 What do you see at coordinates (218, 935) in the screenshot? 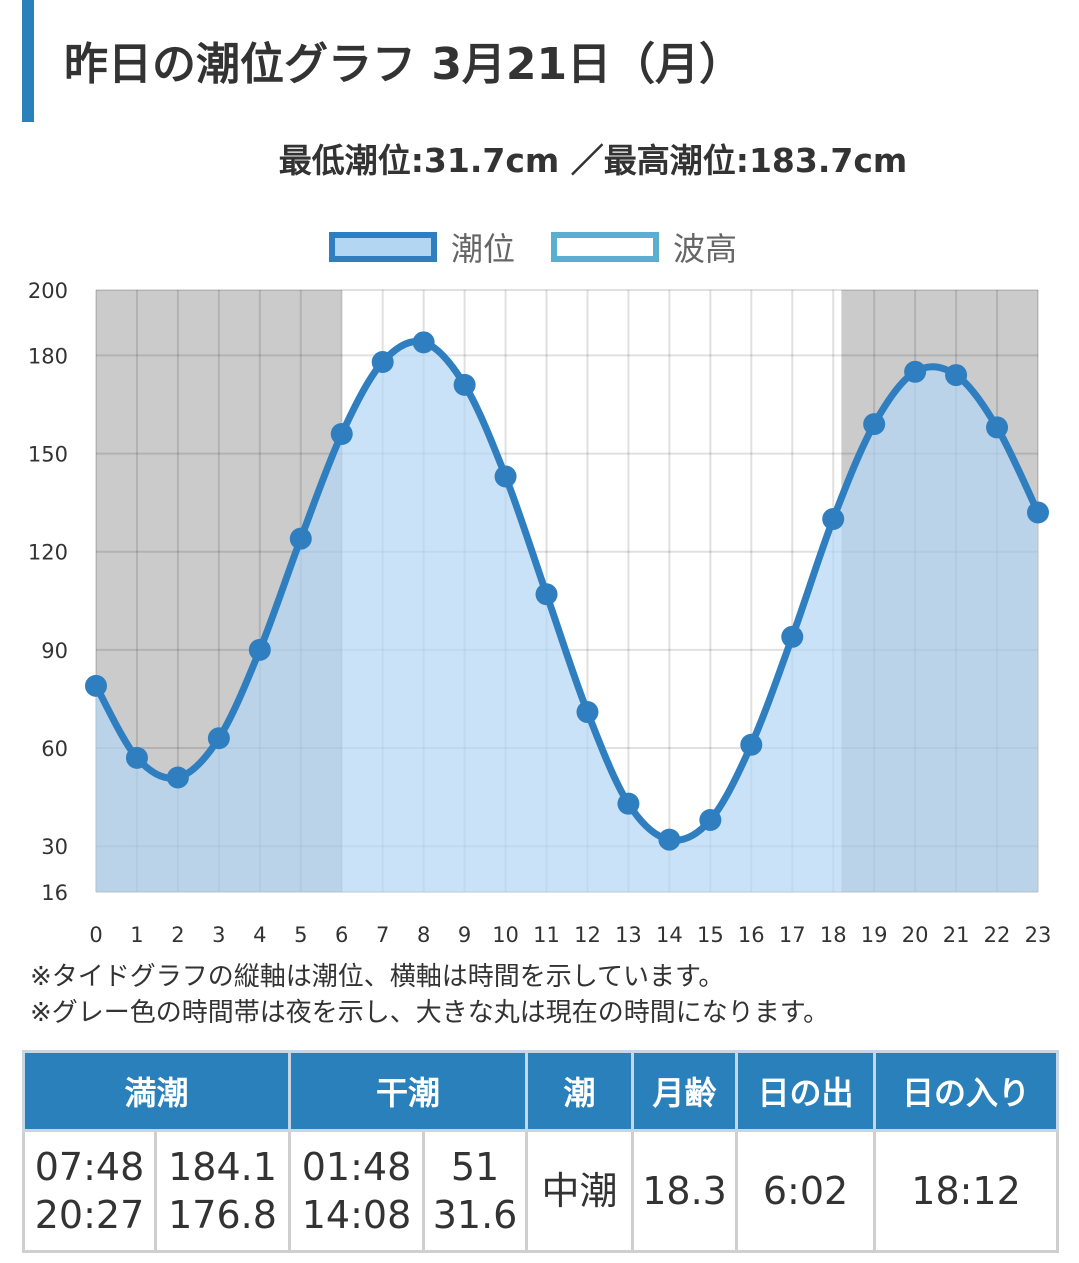
I see `x-tick-label-3: 3` at bounding box center [218, 935].